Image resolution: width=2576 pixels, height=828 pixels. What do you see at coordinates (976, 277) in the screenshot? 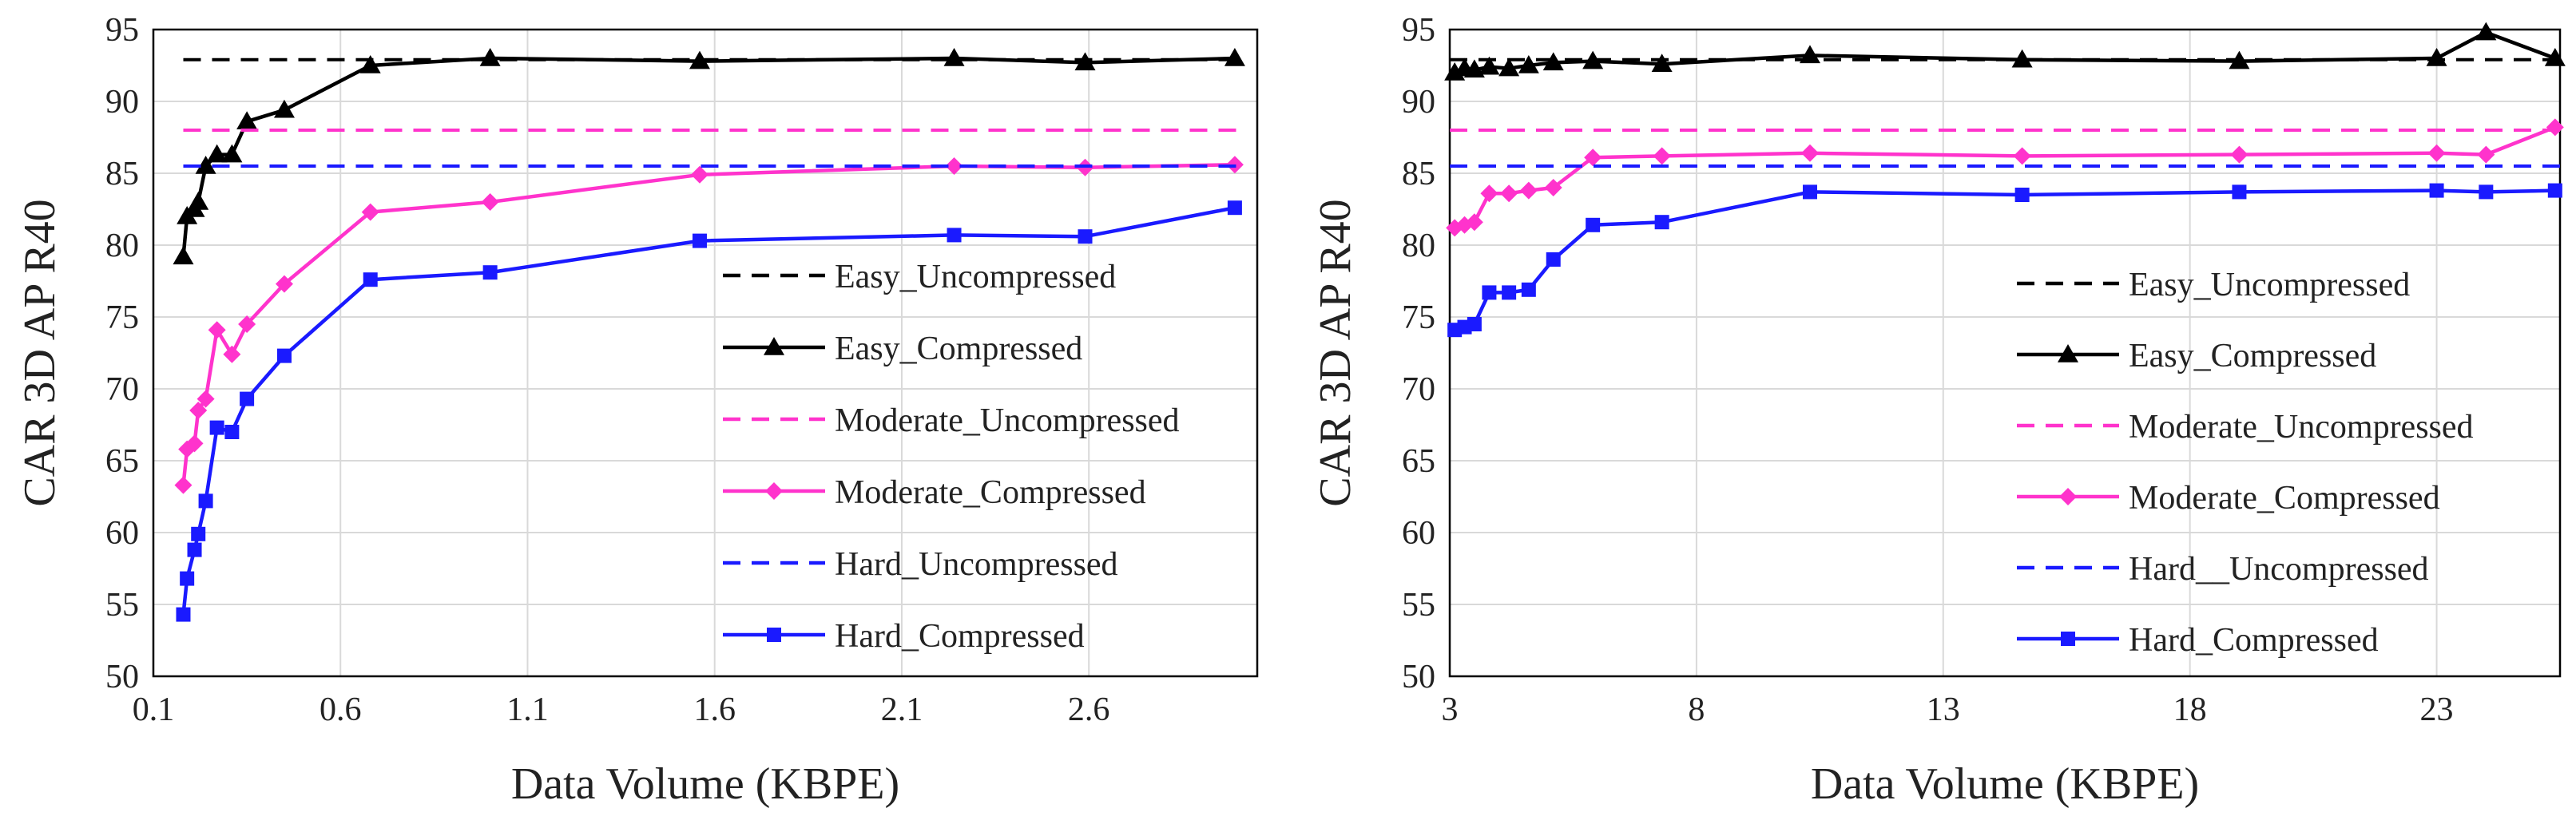
I see `legend-label: Easy_Uncompressed` at bounding box center [976, 277].